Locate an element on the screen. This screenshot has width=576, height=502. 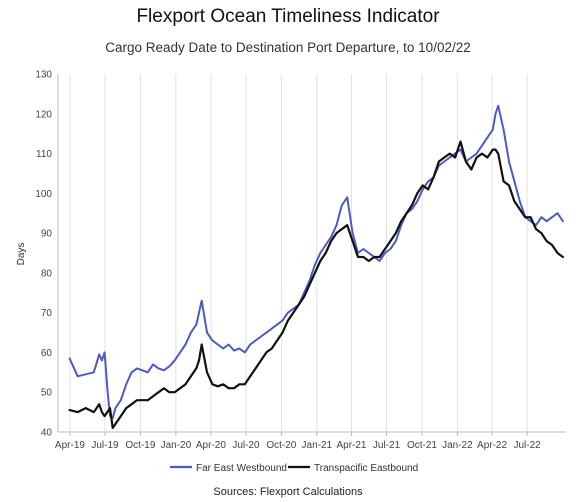
x-tick-label: Oct-21 is located at coordinates (422, 445).